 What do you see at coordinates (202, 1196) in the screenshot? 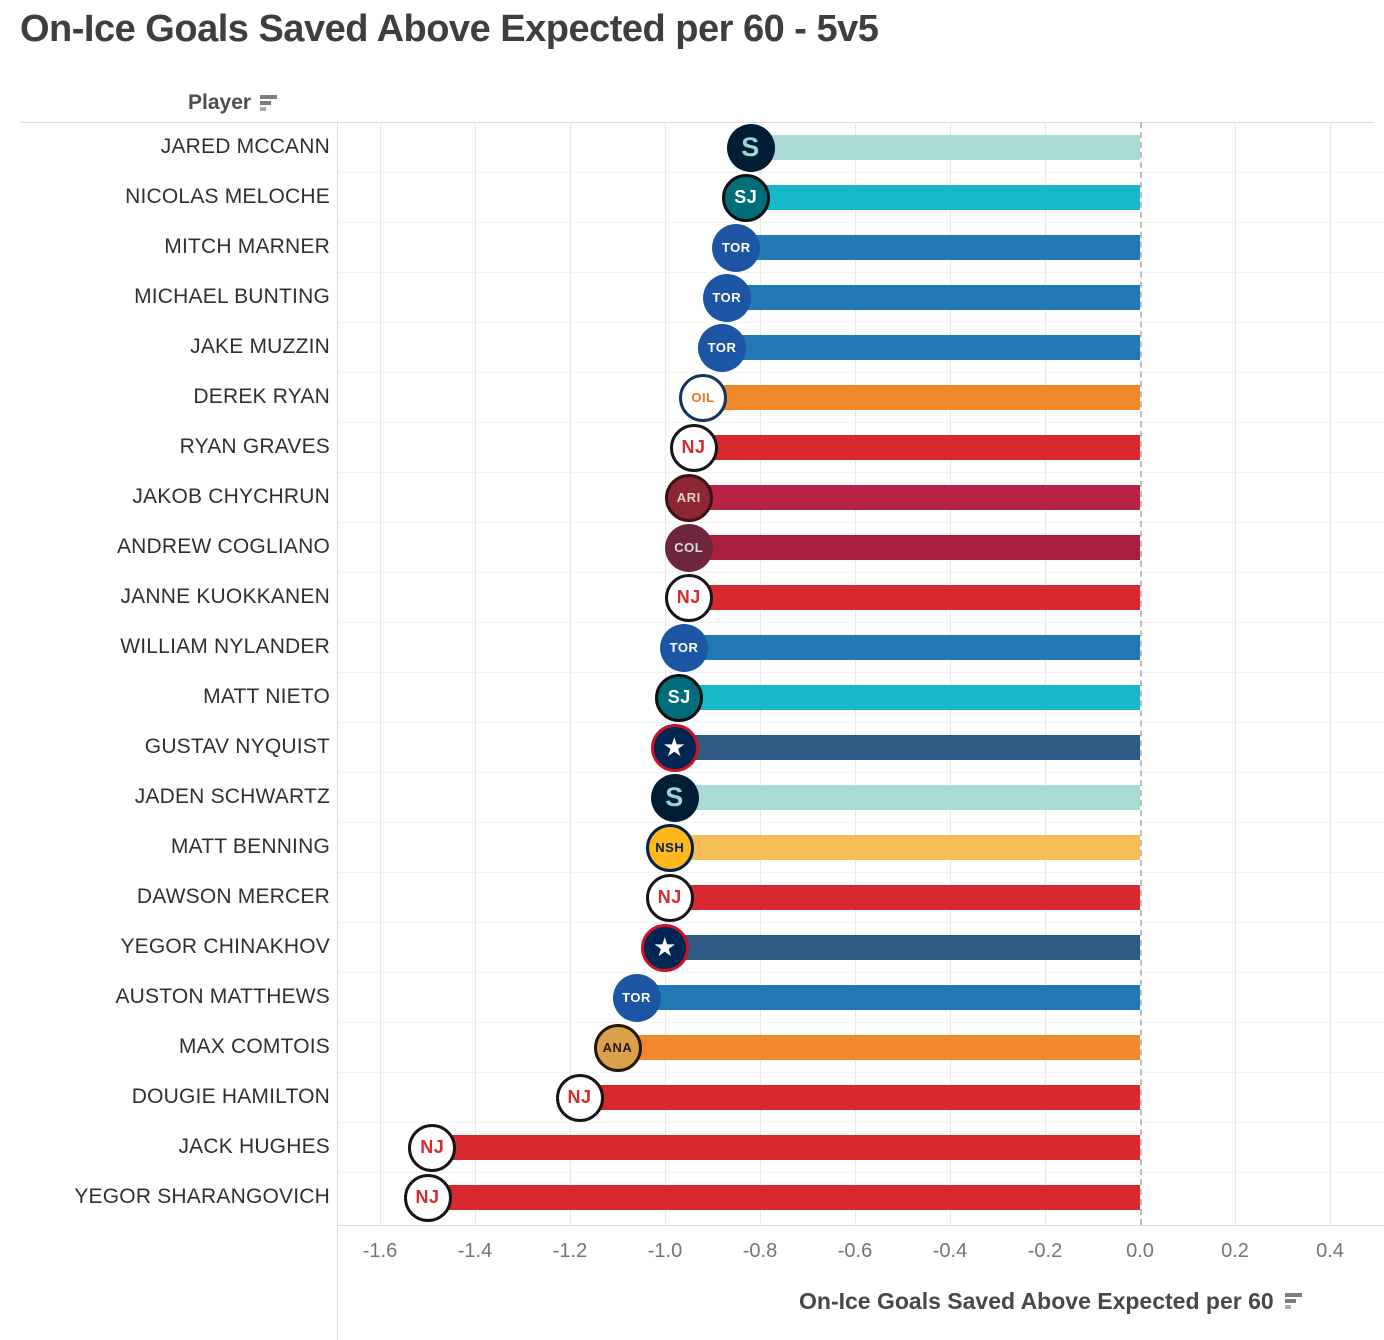
I see `player-label: YEGOR SHARANGOVICH` at bounding box center [202, 1196].